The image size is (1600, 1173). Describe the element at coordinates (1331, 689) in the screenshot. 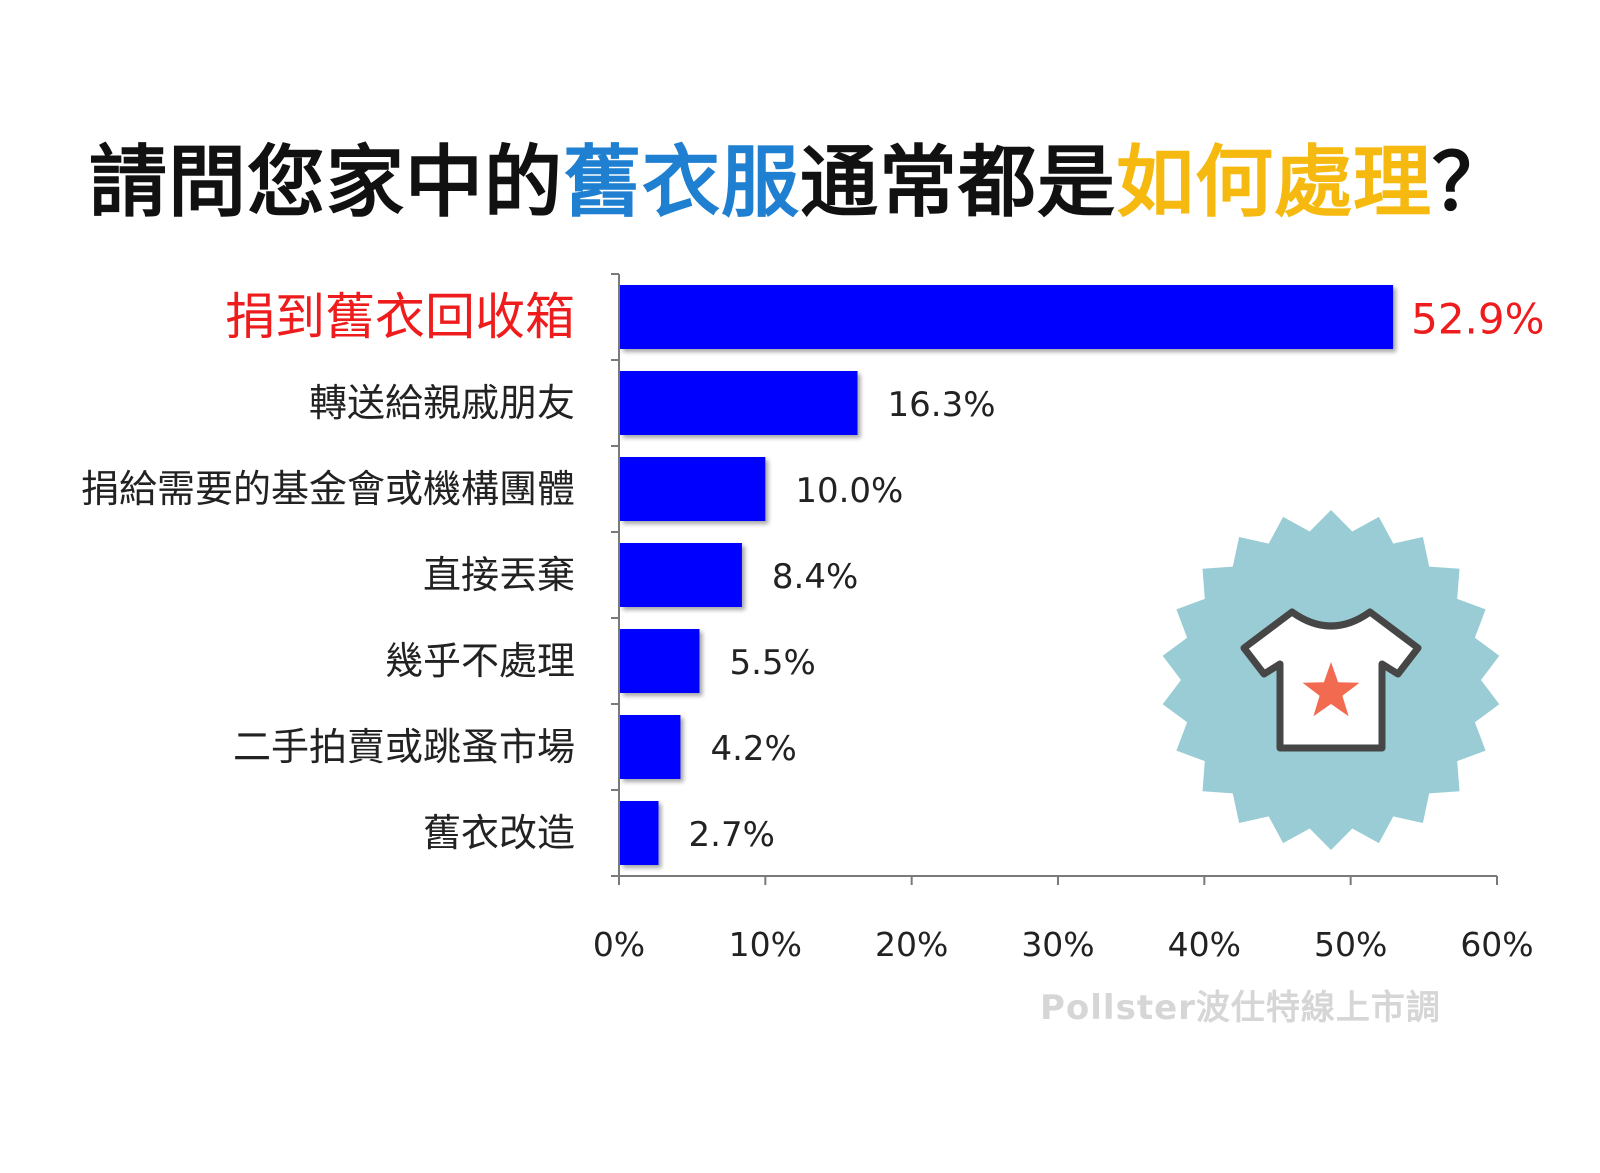

I see `star-icon` at that location.